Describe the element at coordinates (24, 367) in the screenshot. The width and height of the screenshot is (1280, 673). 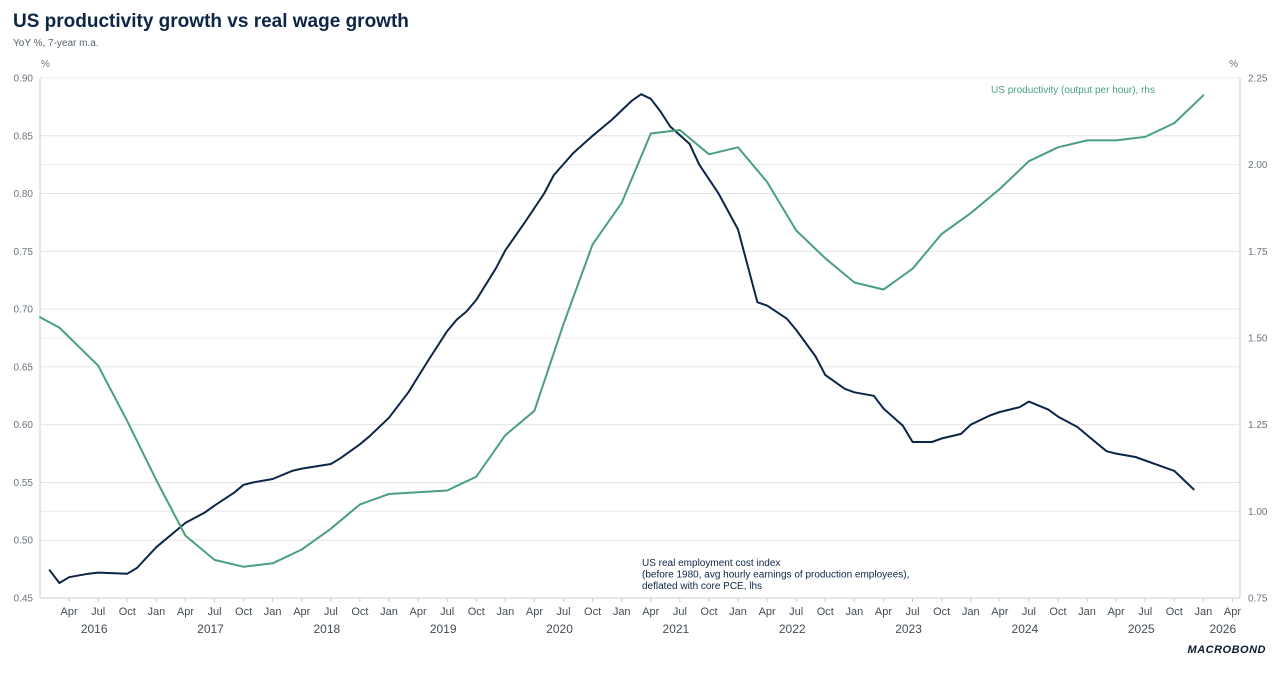
I see `y-left-tick-label: 0.65` at that location.